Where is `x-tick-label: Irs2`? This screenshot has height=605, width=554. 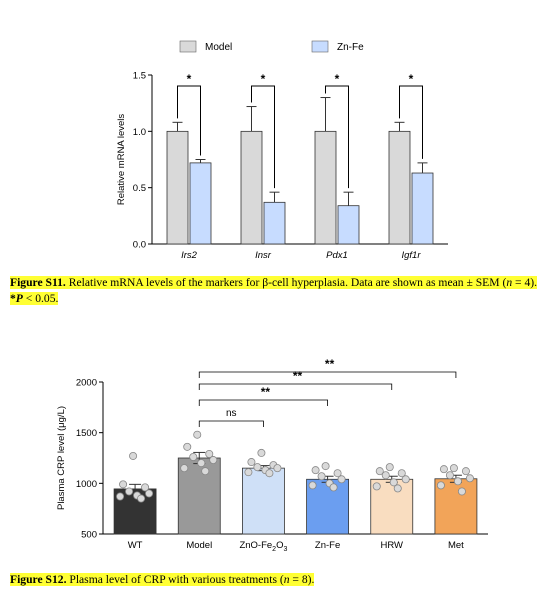 x-tick-label: Irs2 is located at coordinates (189, 255).